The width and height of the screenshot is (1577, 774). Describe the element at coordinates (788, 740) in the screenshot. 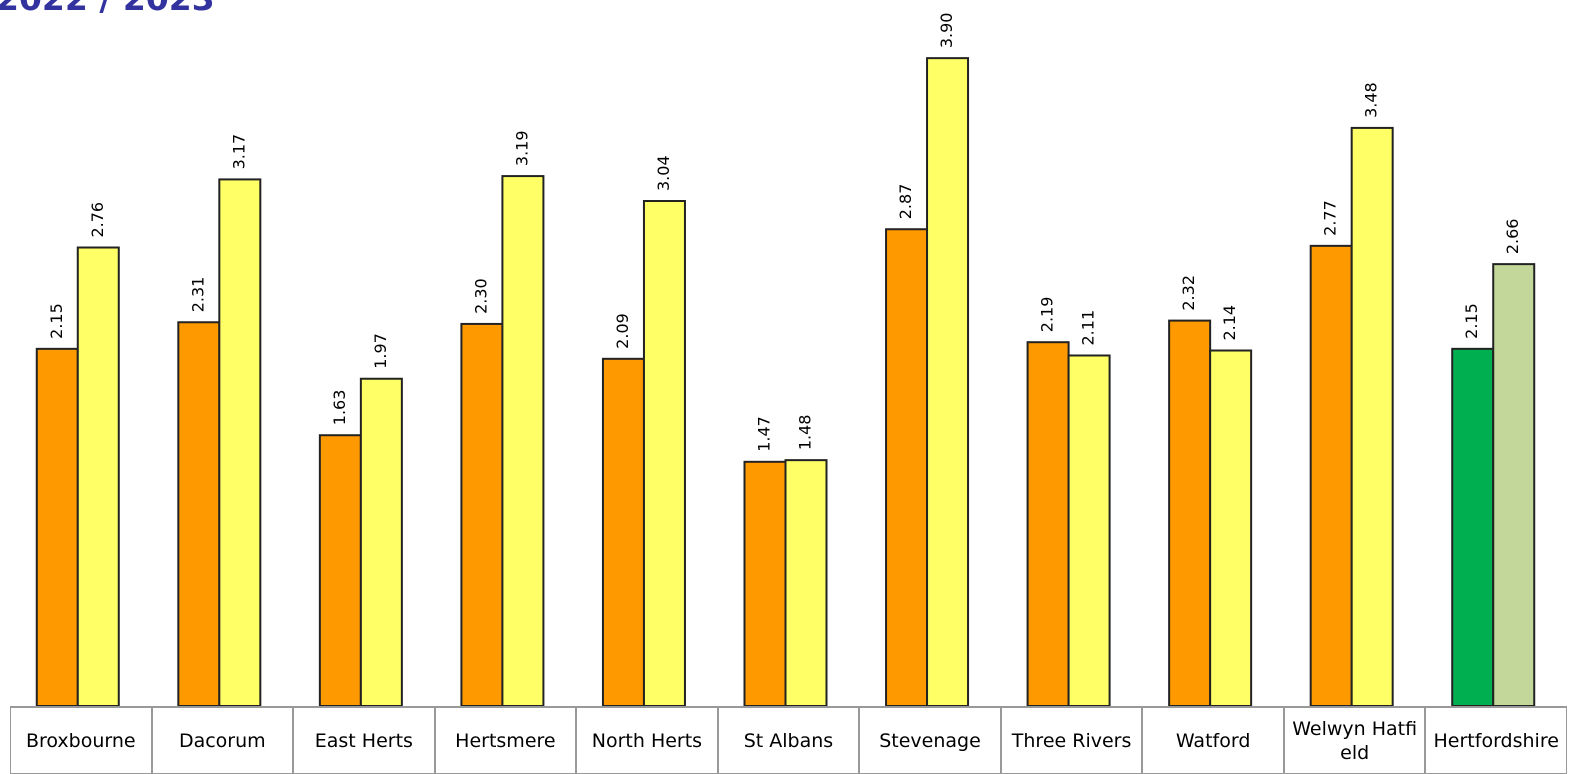

I see `x-tick-label: St Albans` at that location.